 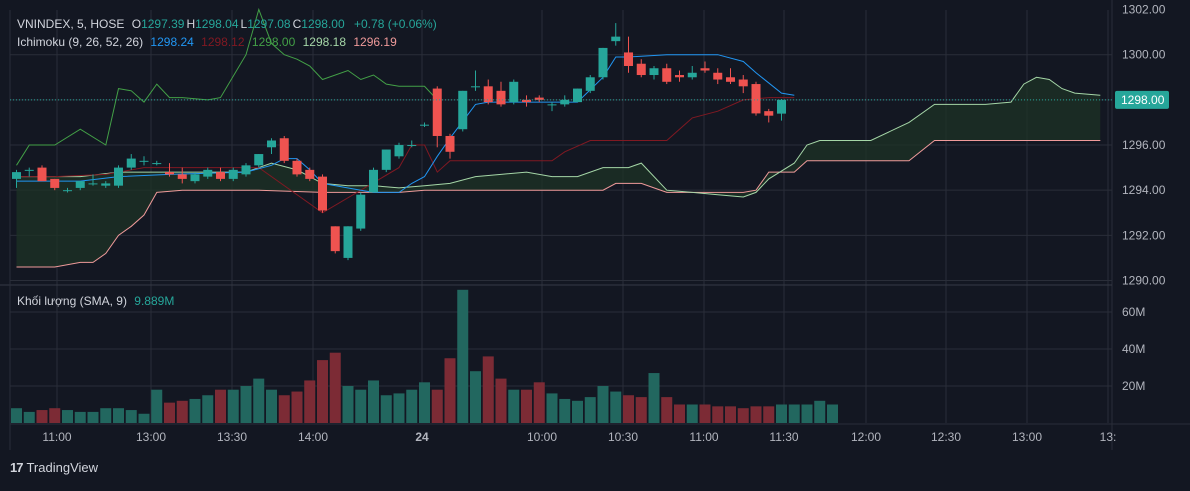 I want to click on ohlc-c: C1298.00, so click(x=318, y=24).